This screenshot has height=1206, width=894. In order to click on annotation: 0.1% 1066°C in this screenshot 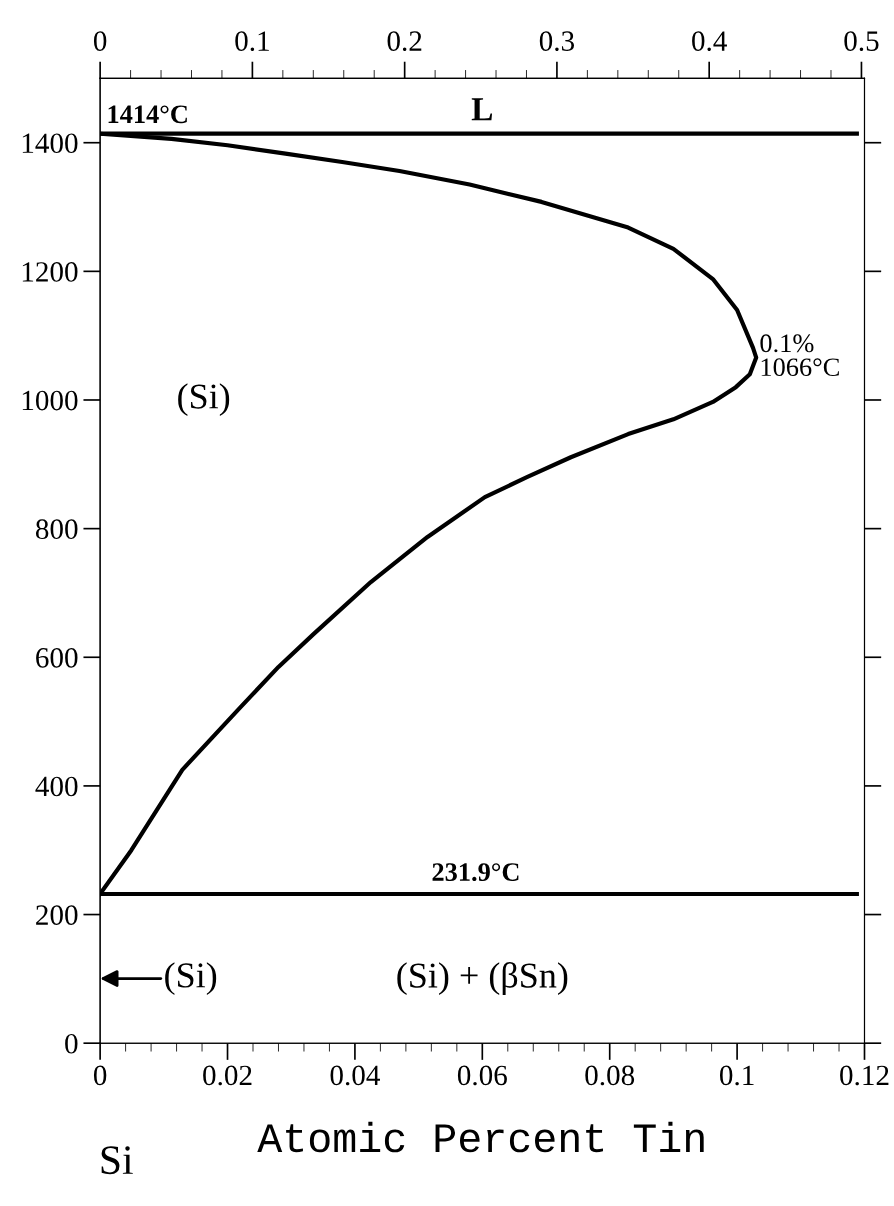, I will do `click(799, 355)`.